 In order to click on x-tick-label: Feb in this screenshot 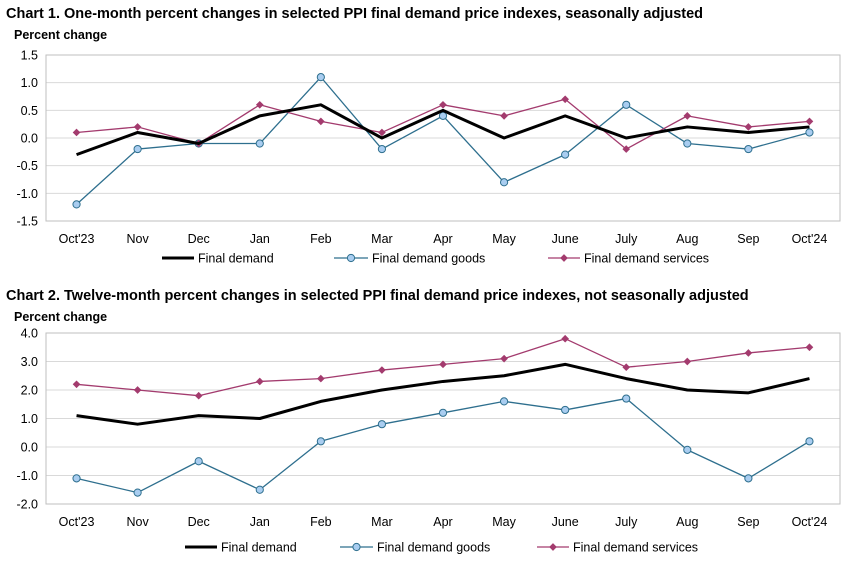, I will do `click(321, 239)`.